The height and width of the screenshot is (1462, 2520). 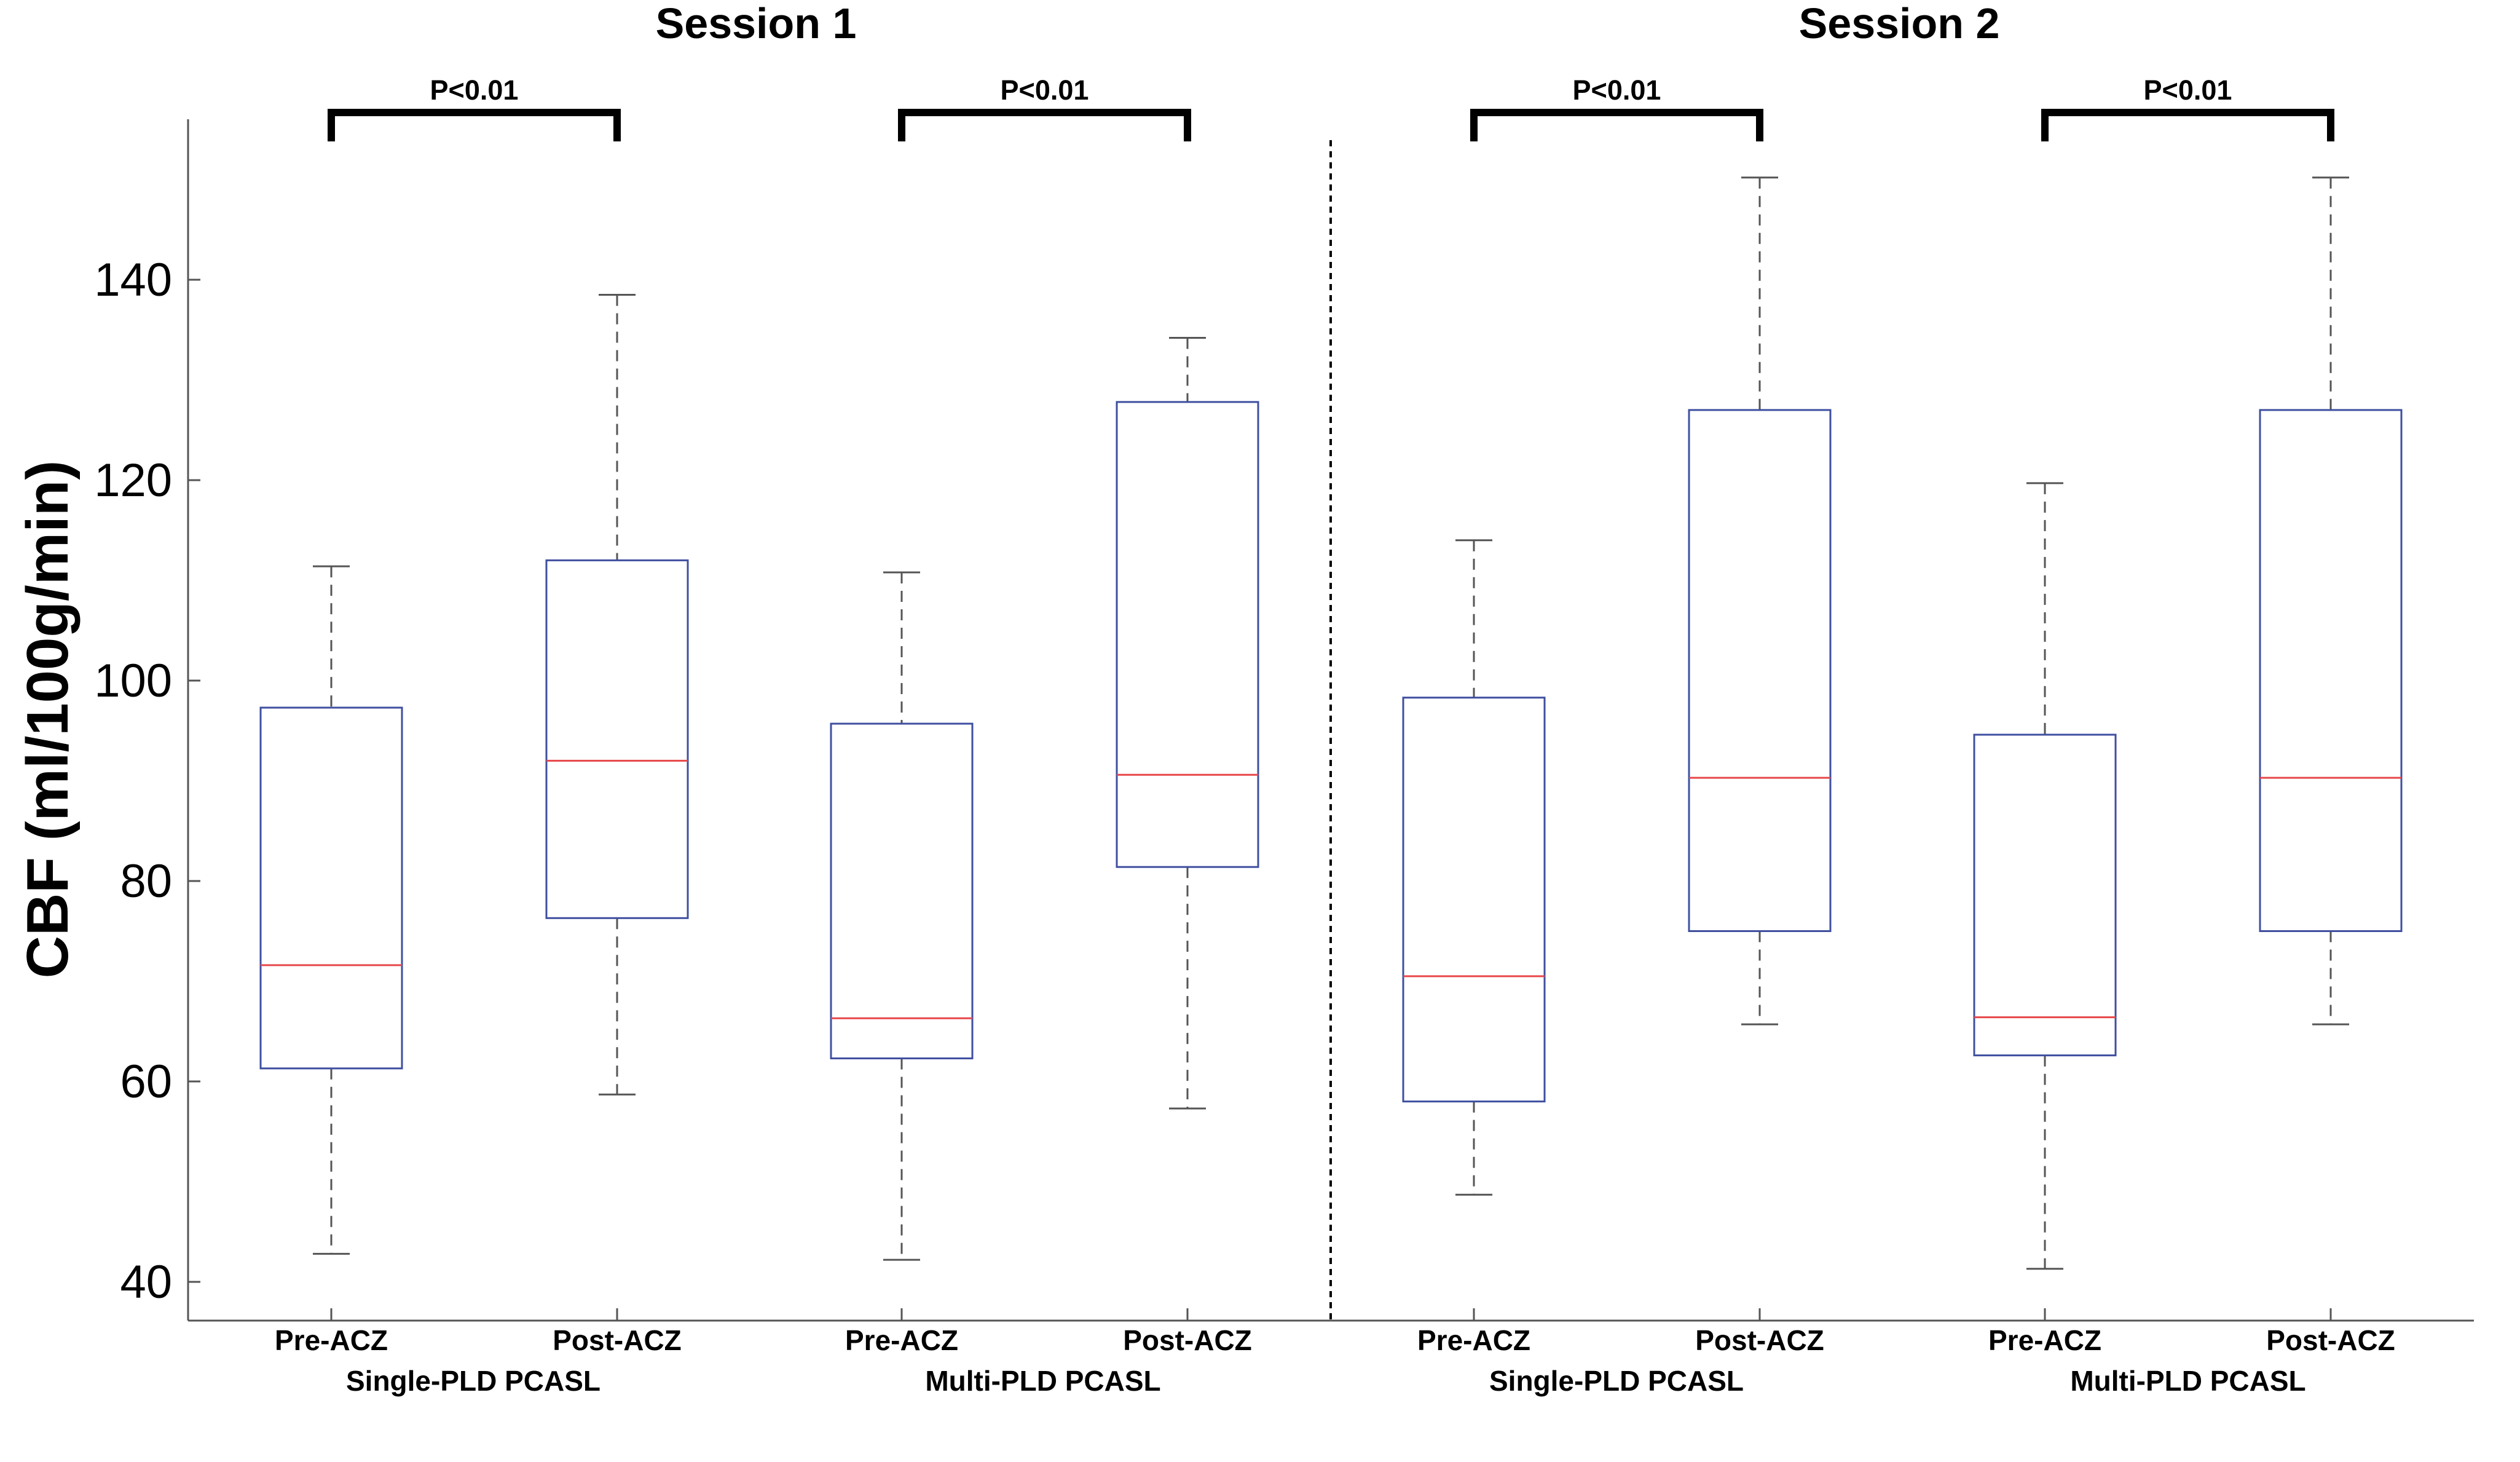 What do you see at coordinates (133, 480) in the screenshot?
I see `y-tick-label: 120` at bounding box center [133, 480].